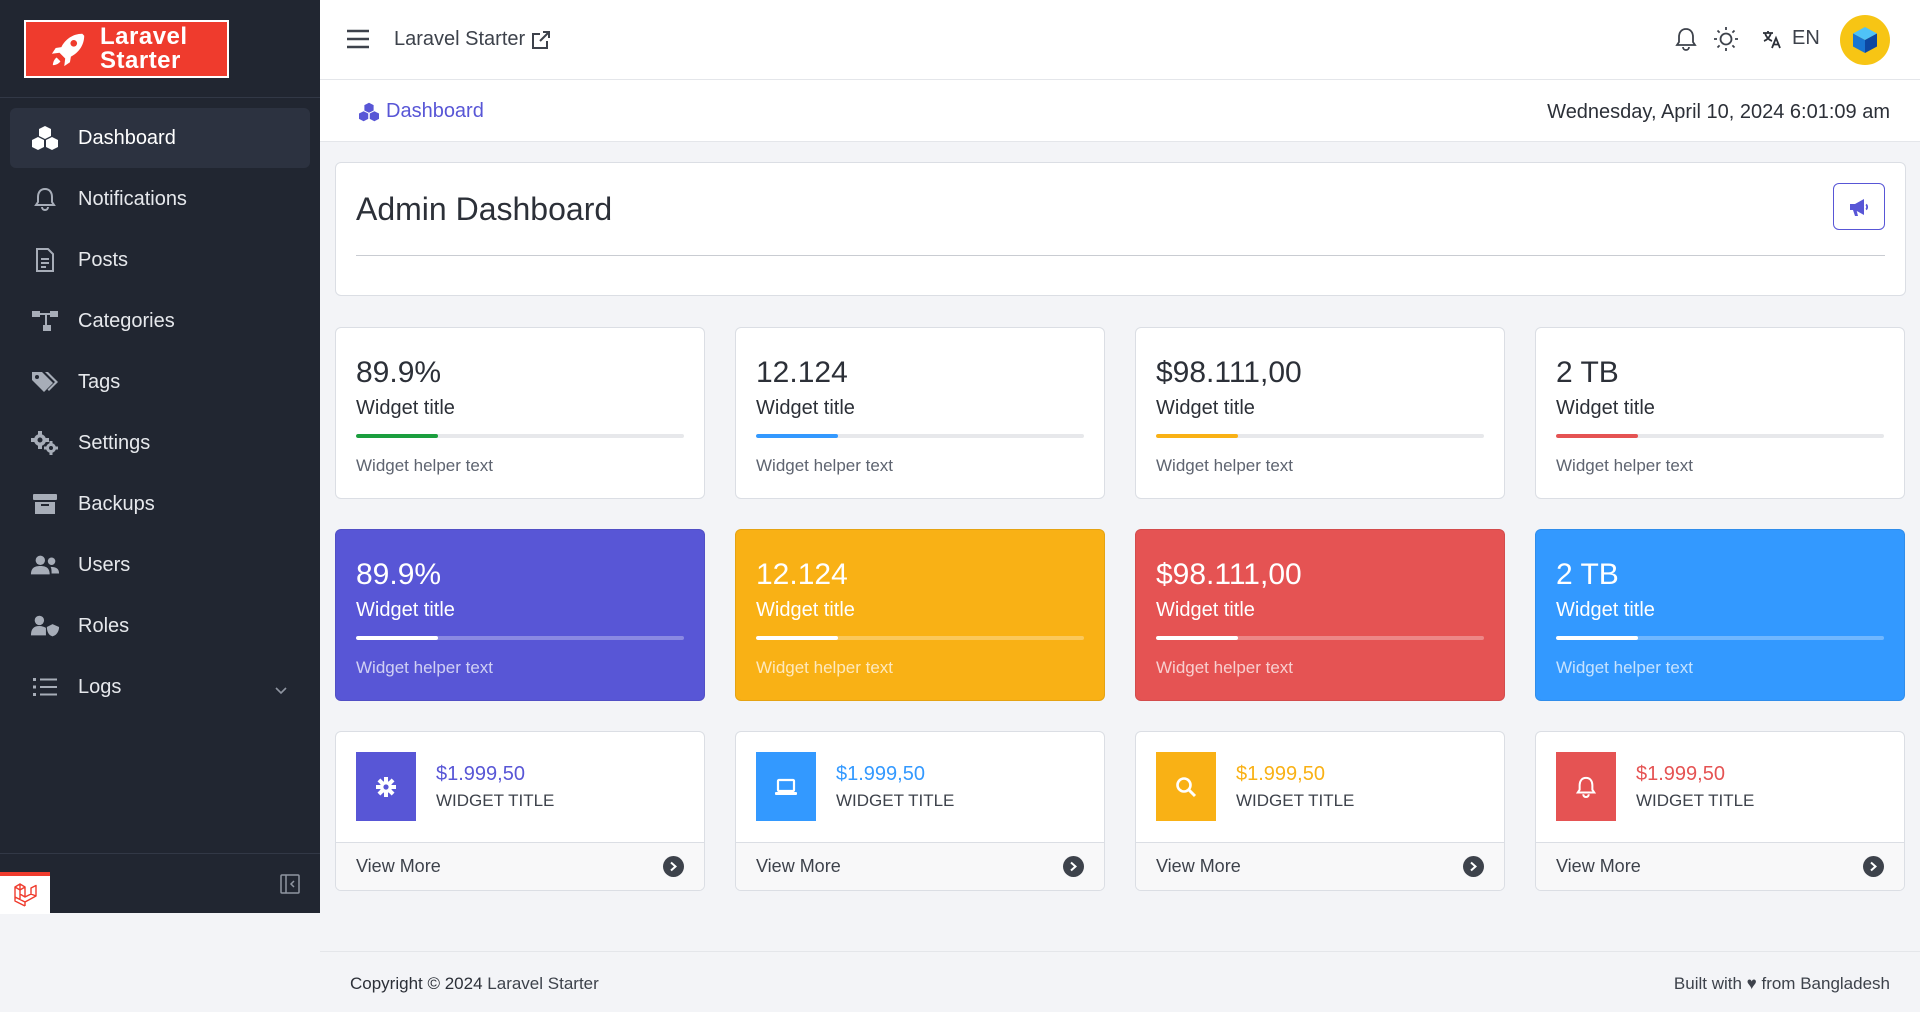  Describe the element at coordinates (160, 565) in the screenshot. I see `sidebar-item-users: Users` at that location.